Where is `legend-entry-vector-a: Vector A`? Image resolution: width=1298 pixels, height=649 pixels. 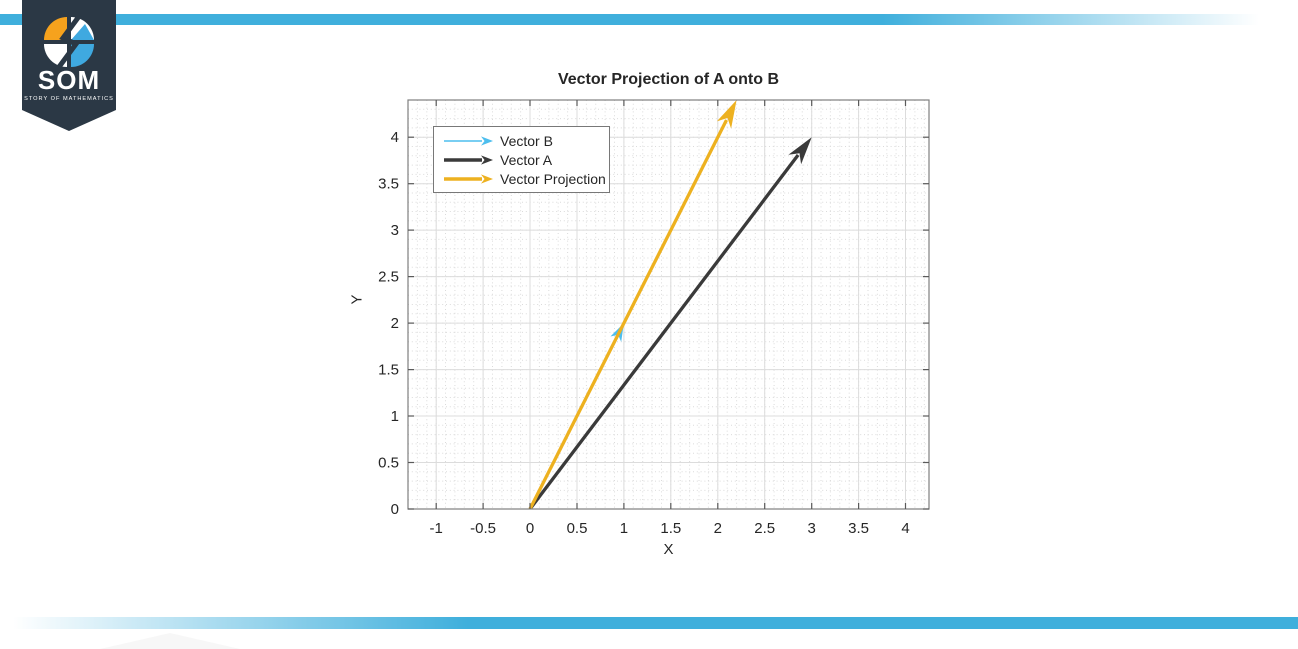
legend-entry-vector-a: Vector A is located at coordinates (525, 159).